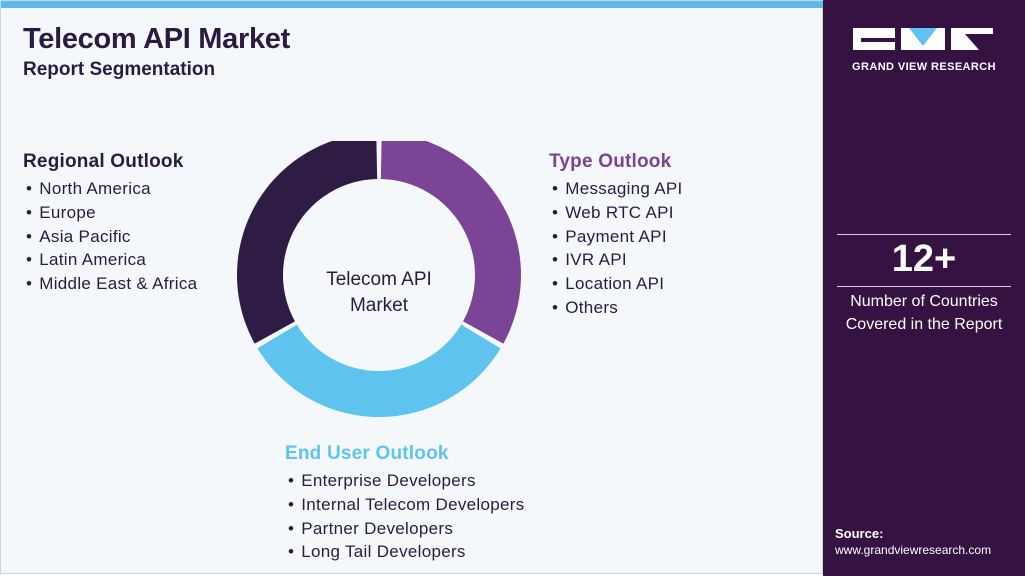 Image resolution: width=1025 pixels, height=576 pixels. I want to click on regional-item: Asia Pacific, so click(110, 237).